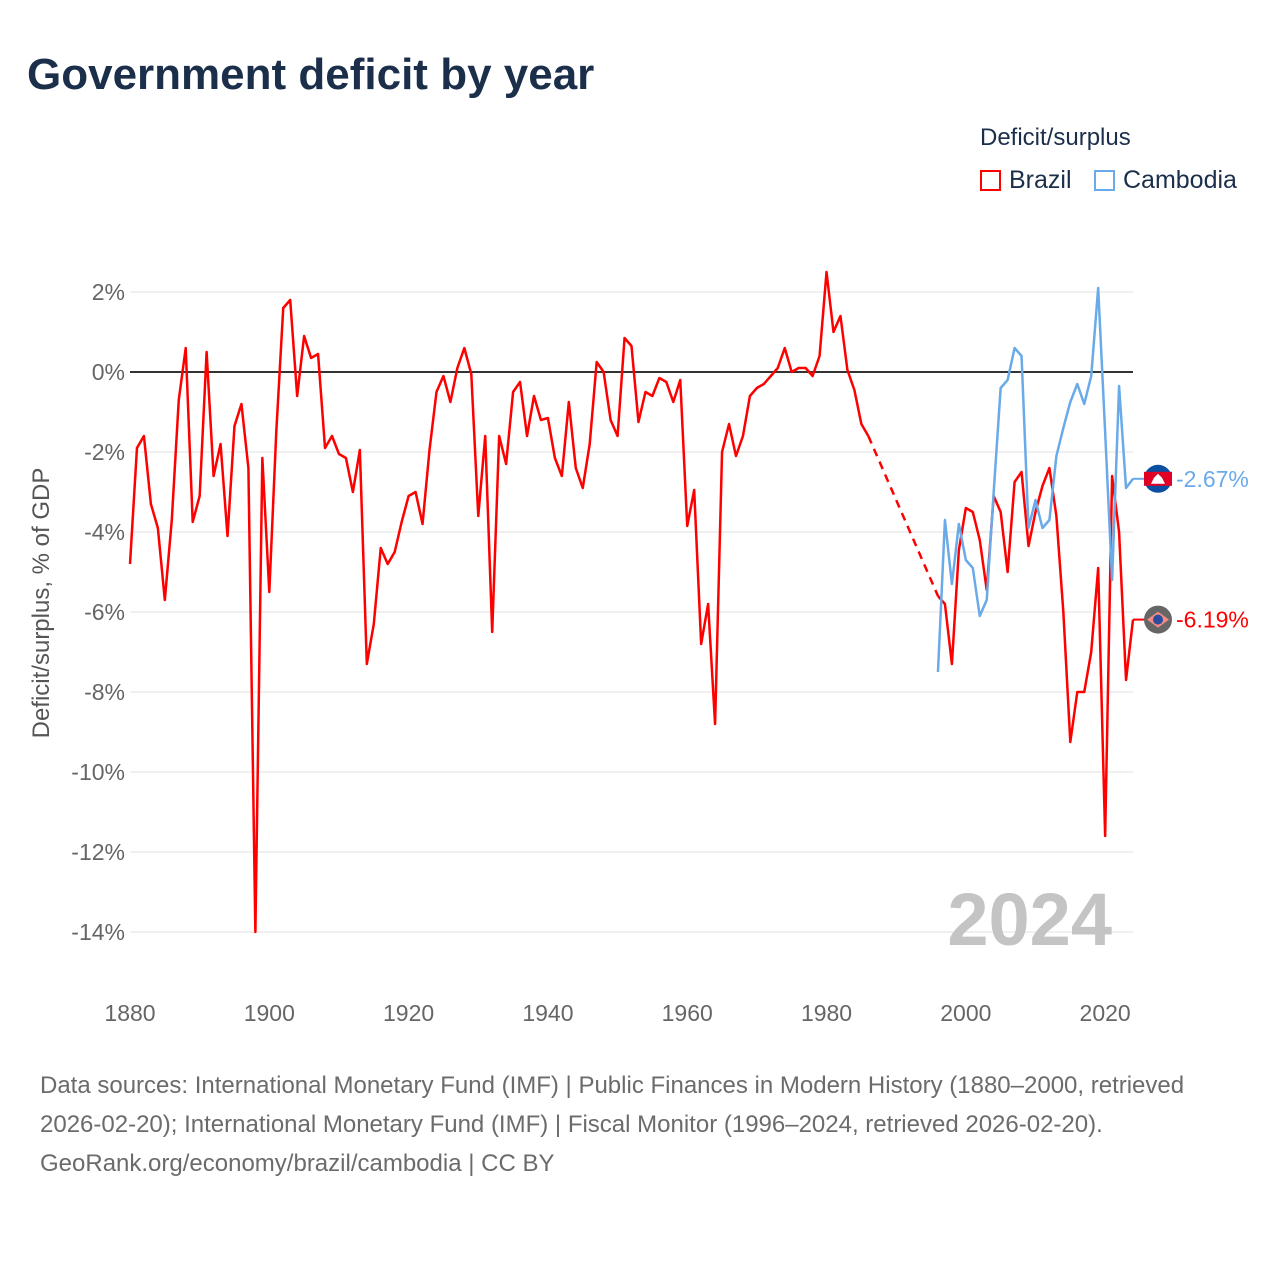  I want to click on legend-label-cambodia: Cambodia, so click(1180, 180).